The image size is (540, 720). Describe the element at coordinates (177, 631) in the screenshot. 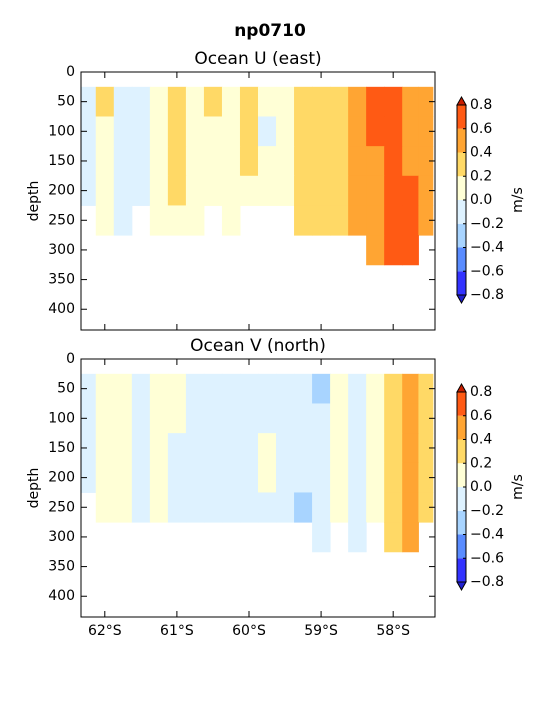

I see `x-tick-label: 61°S` at that location.